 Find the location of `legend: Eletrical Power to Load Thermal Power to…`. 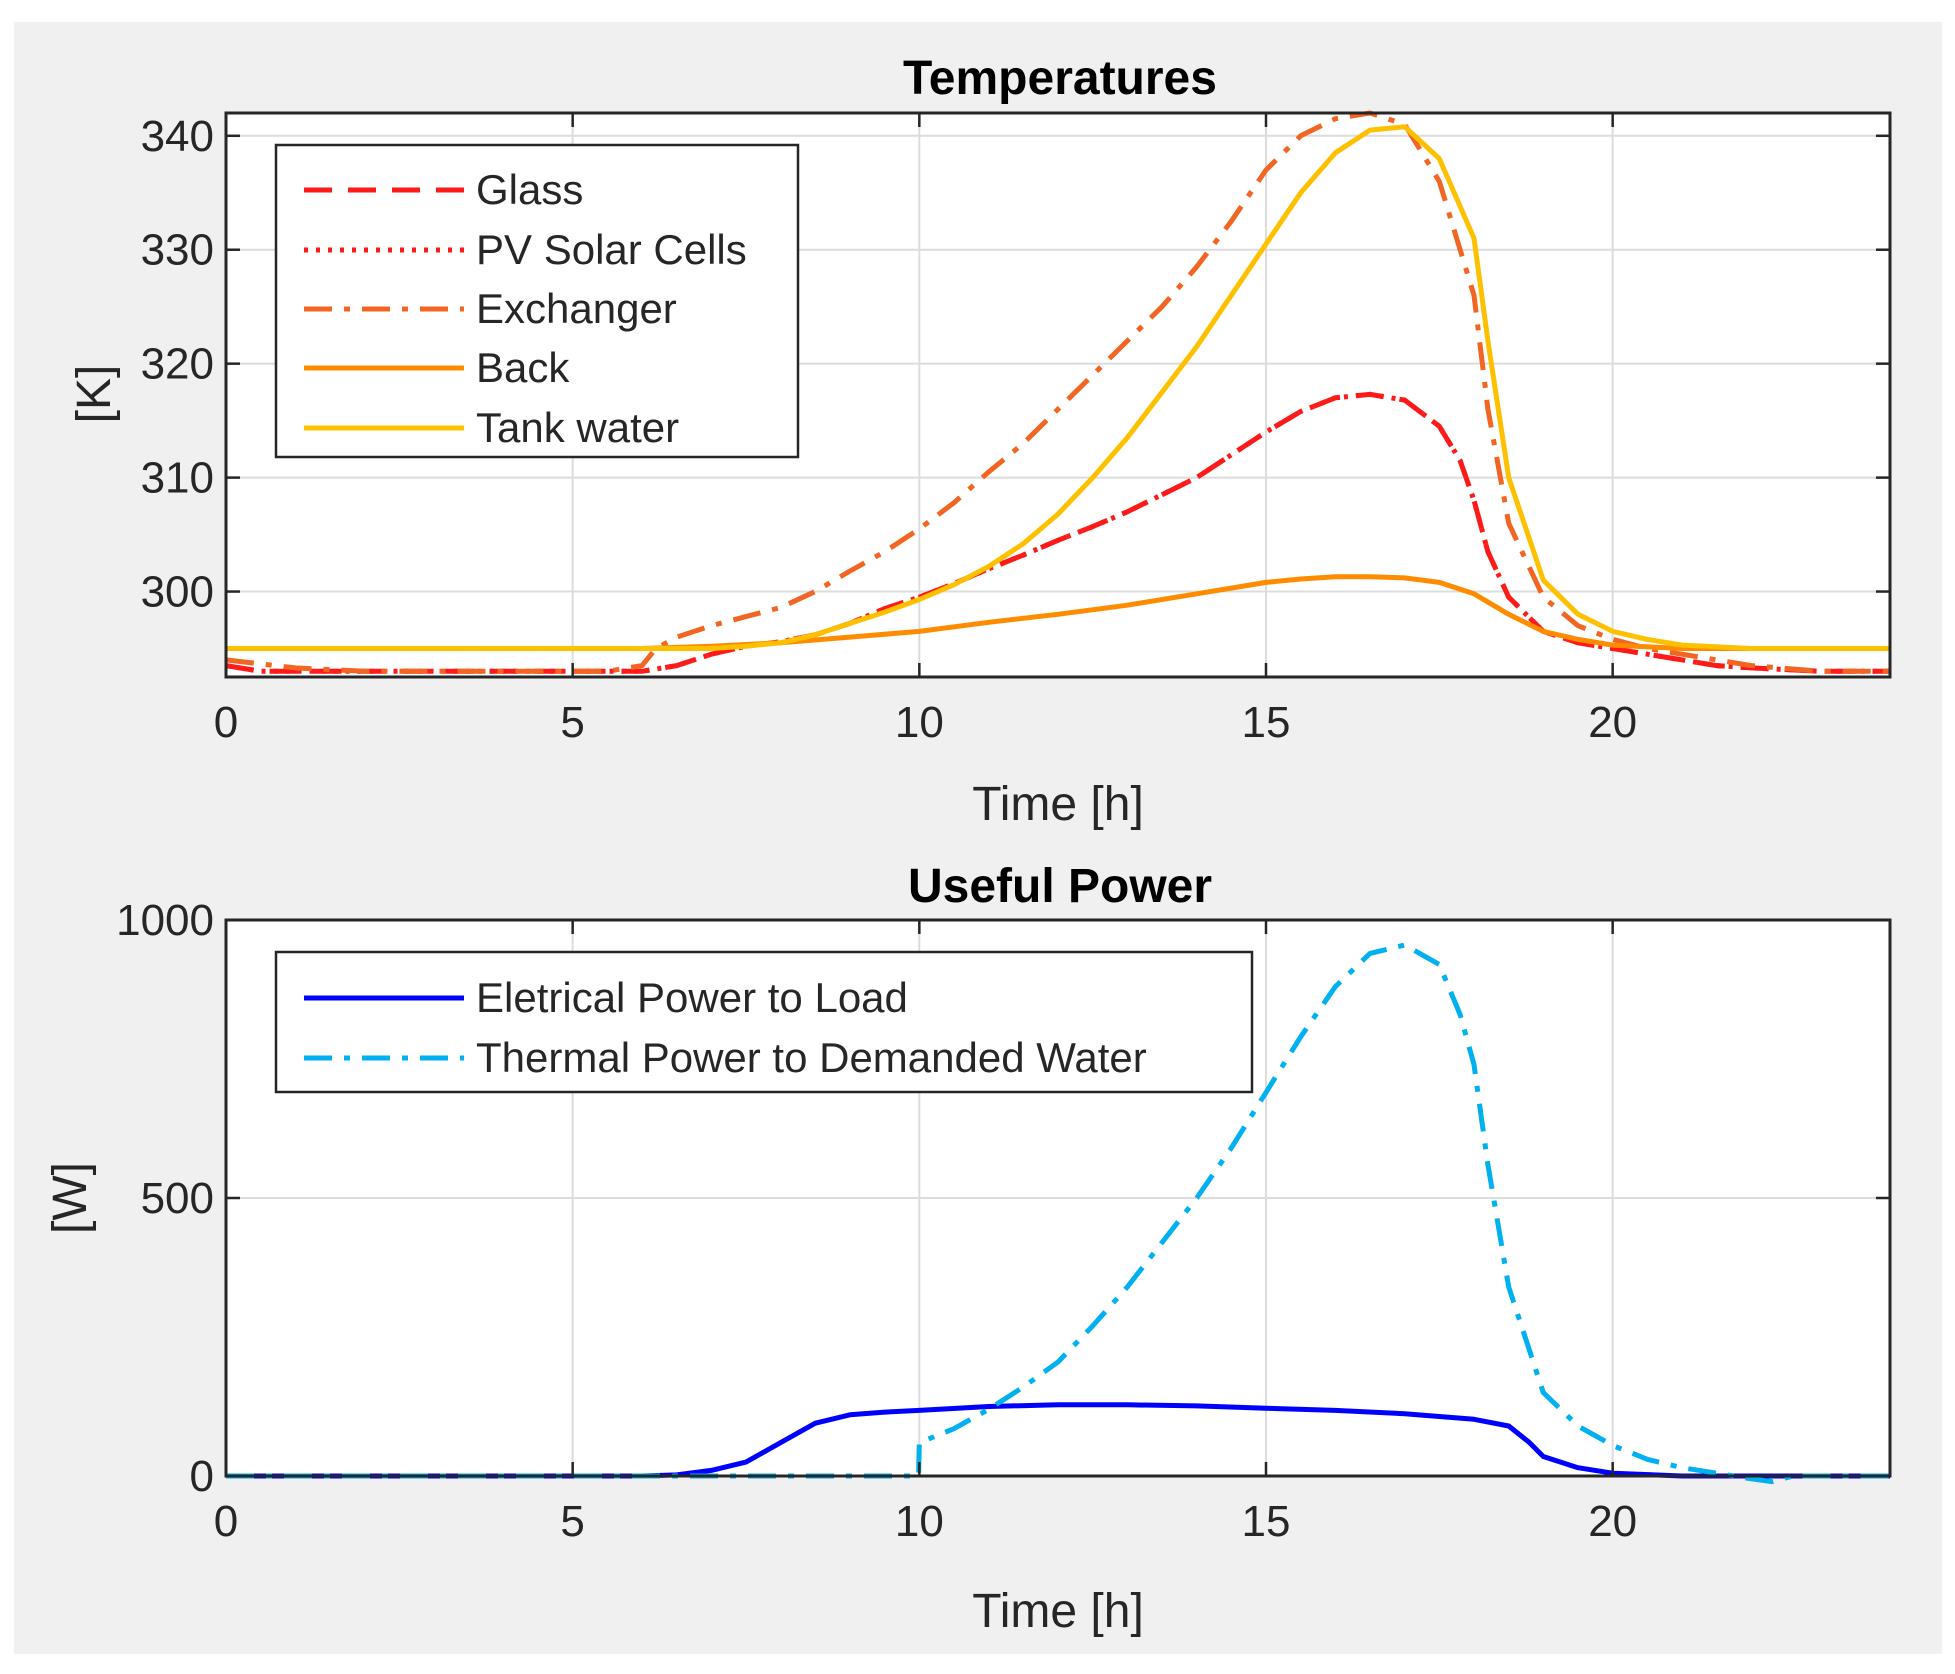

legend: Eletrical Power to Load Thermal Power to… is located at coordinates (764, 1022).